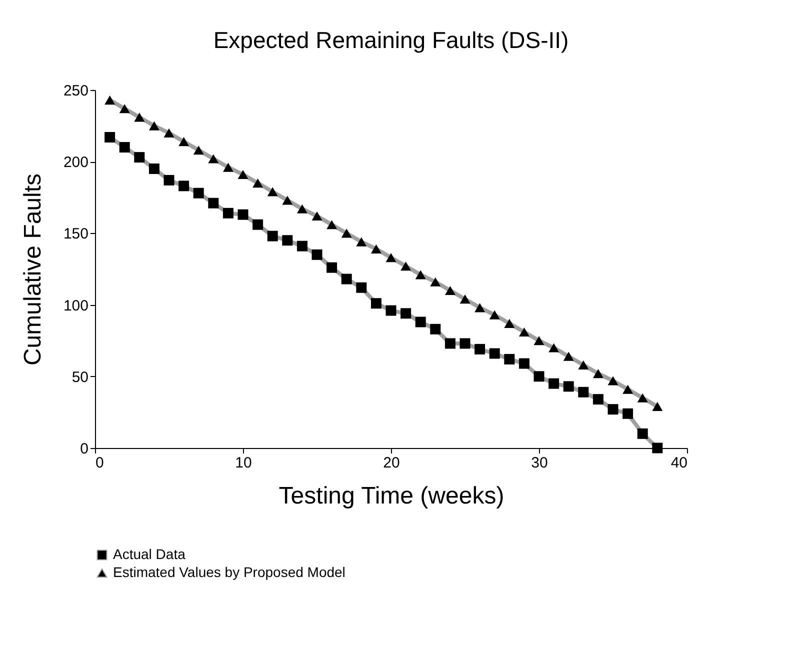 This screenshot has width=788, height=662. I want to click on y-tick-label: 250, so click(75, 91).